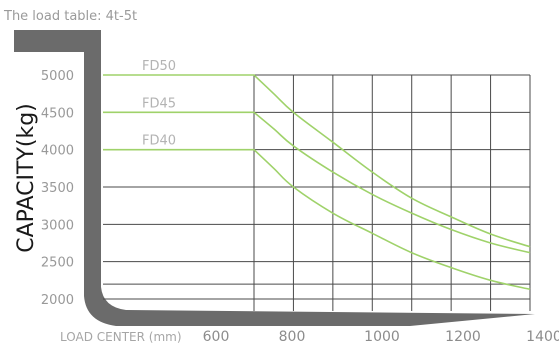 Image resolution: width=559 pixels, height=347 pixels. I want to click on y-tick-labels: 2000 2500 3000 3500 4000 4500 5000, so click(57, 188).